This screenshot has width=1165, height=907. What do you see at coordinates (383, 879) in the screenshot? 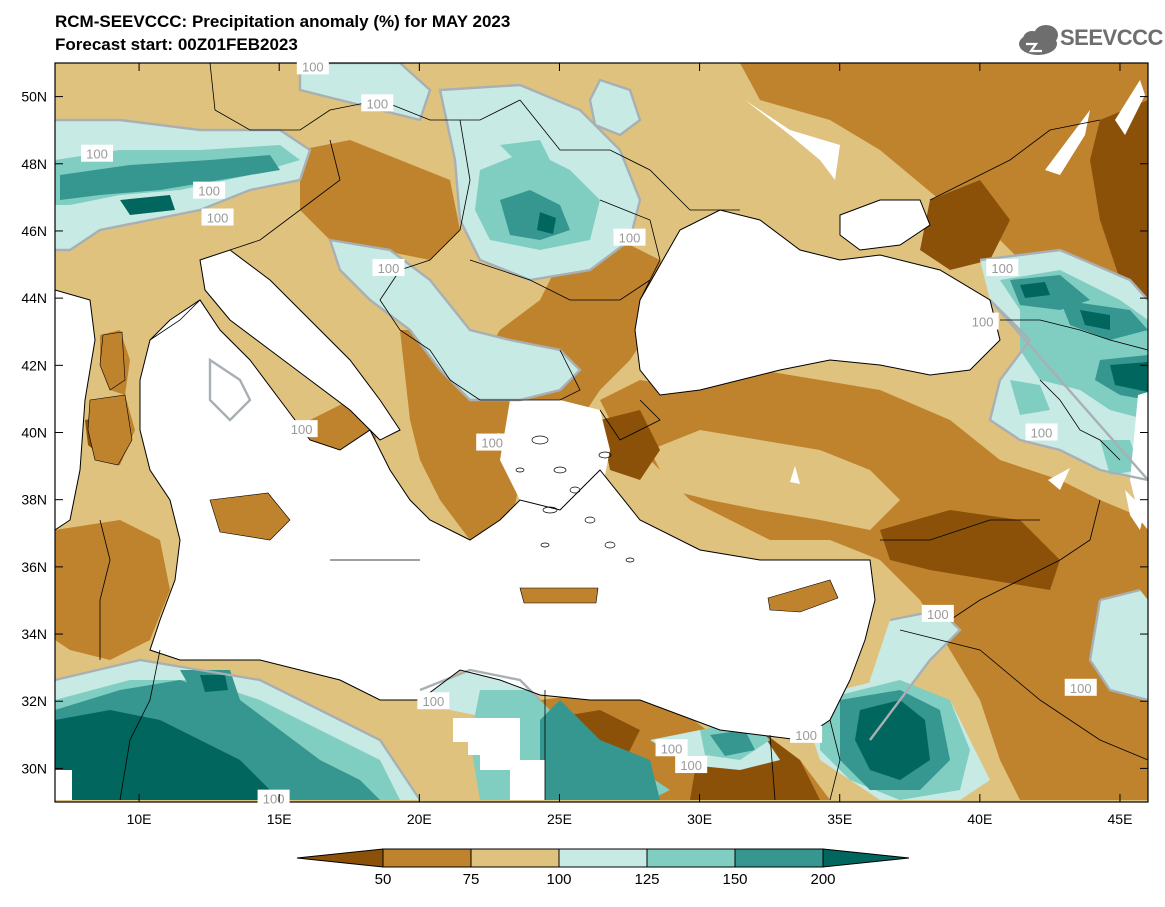
I see `colorbar-label: 50` at bounding box center [383, 879].